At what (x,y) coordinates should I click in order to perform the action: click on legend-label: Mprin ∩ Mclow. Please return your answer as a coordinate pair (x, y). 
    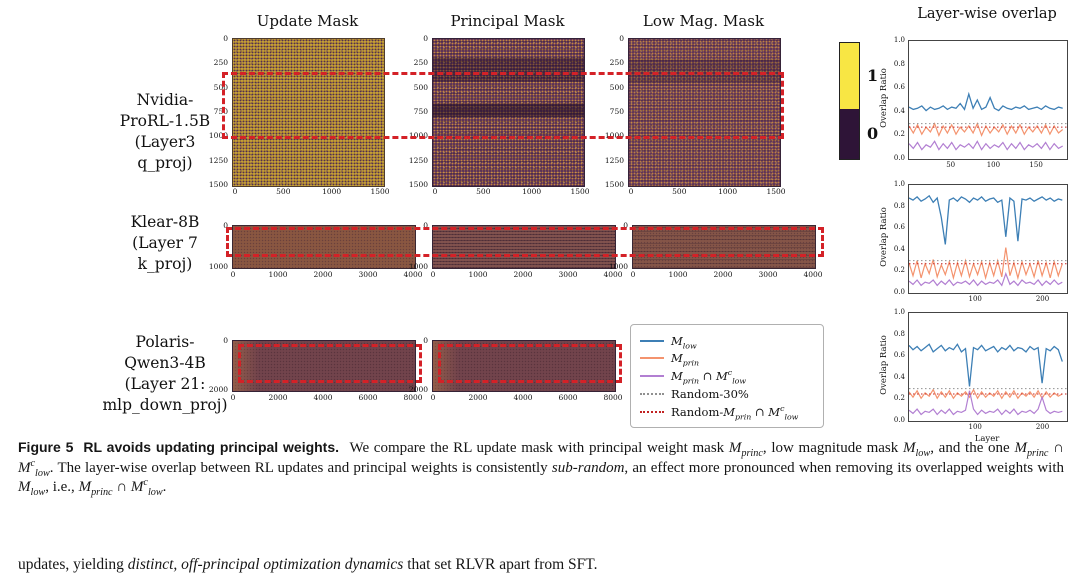
    Looking at the image, I should click on (709, 377).